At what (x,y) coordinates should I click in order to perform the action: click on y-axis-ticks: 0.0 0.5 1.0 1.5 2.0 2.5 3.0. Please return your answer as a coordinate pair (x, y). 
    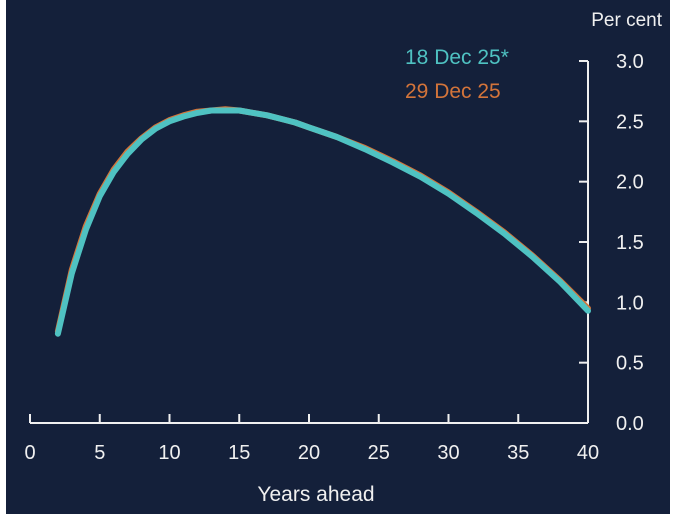
    Looking at the image, I should click on (611, 243).